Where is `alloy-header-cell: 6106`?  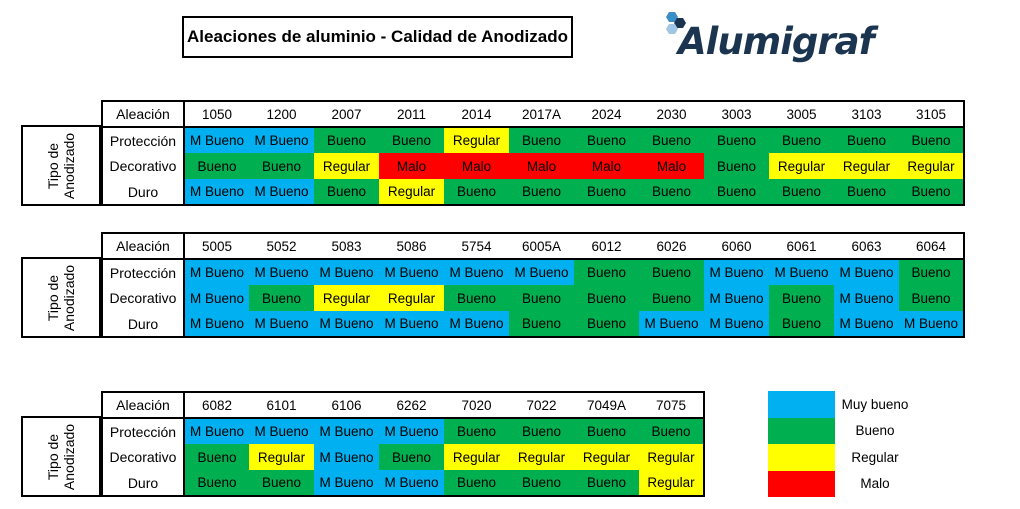
alloy-header-cell: 6106 is located at coordinates (346, 405).